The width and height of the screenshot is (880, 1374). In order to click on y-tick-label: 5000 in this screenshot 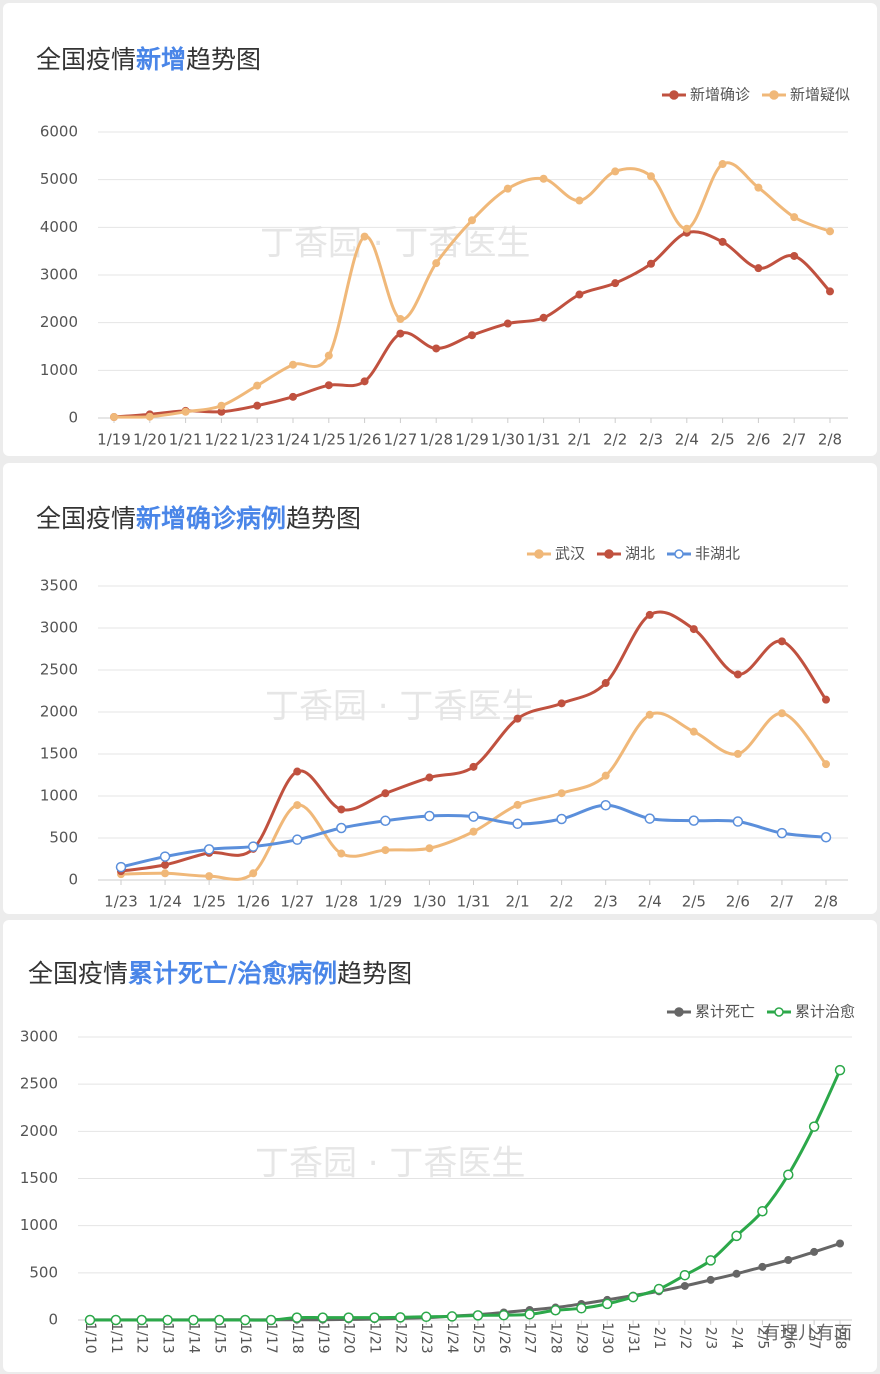, I will do `click(59, 179)`.